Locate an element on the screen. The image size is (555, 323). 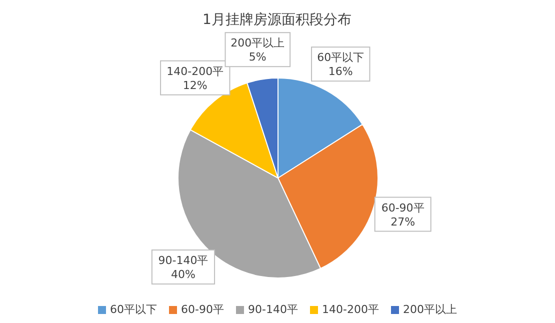
slice-label: 140-200平 is located at coordinates (195, 71).